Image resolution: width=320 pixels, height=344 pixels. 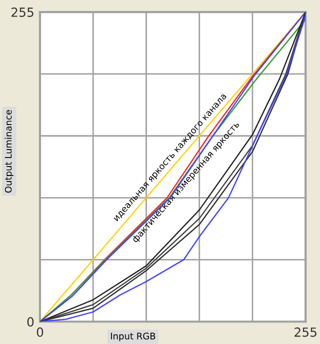 I want to click on x-axis-title: Input RGB, so click(x=133, y=337).